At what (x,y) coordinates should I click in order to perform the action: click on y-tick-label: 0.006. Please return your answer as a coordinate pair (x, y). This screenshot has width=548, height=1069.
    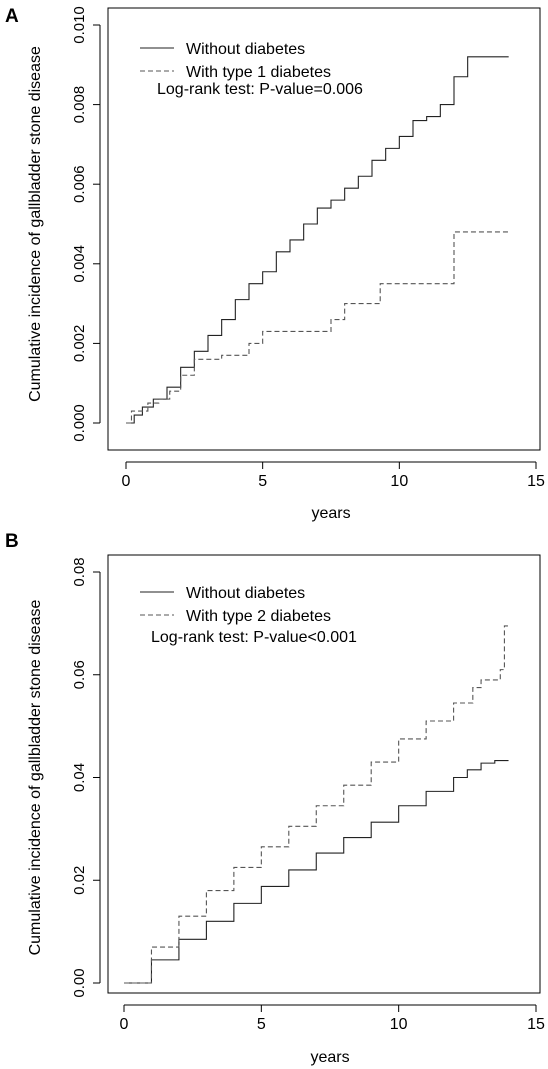
    Looking at the image, I should click on (79, 184).